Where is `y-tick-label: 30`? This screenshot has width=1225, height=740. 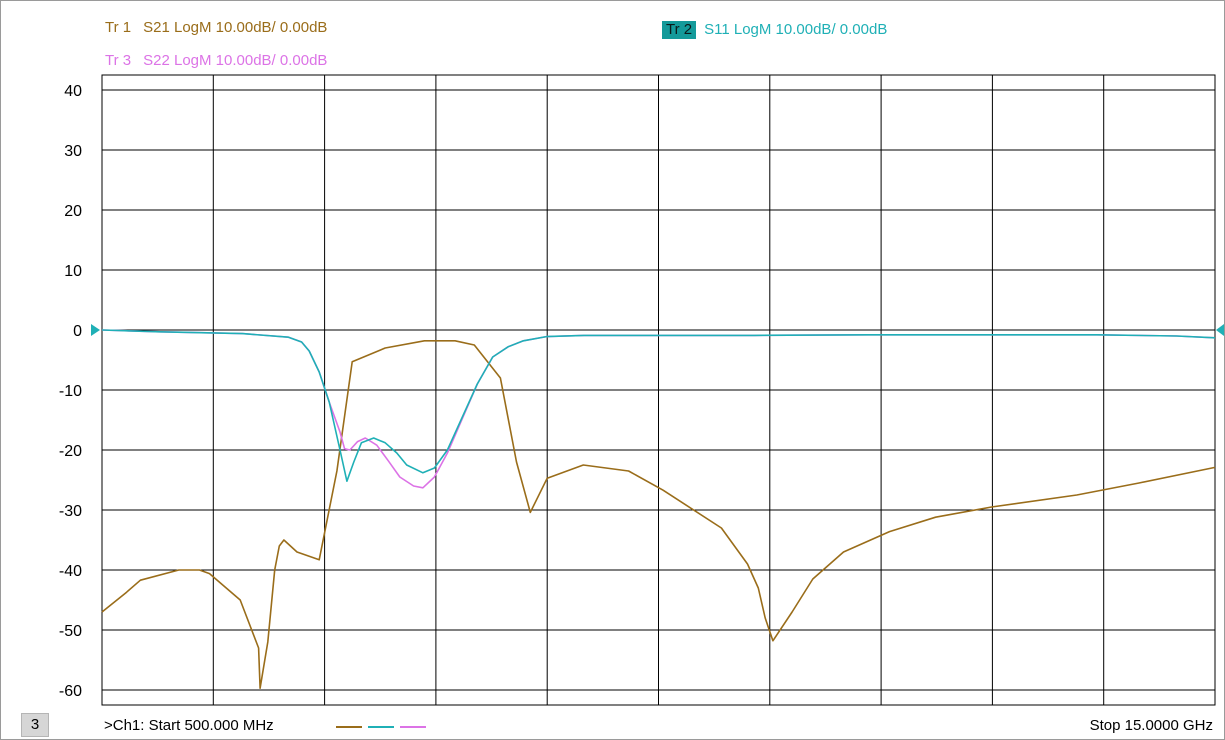 y-tick-label: 30 is located at coordinates (73, 151).